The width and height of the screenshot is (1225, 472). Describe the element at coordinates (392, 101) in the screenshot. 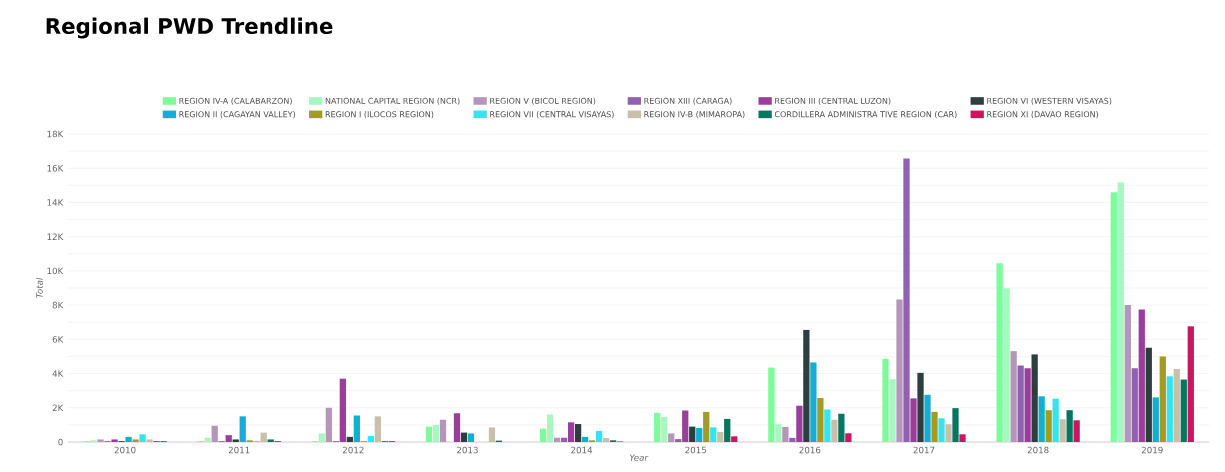

I see `legend-label: NATIONAL CAPITAL REGION (NCR)` at that location.